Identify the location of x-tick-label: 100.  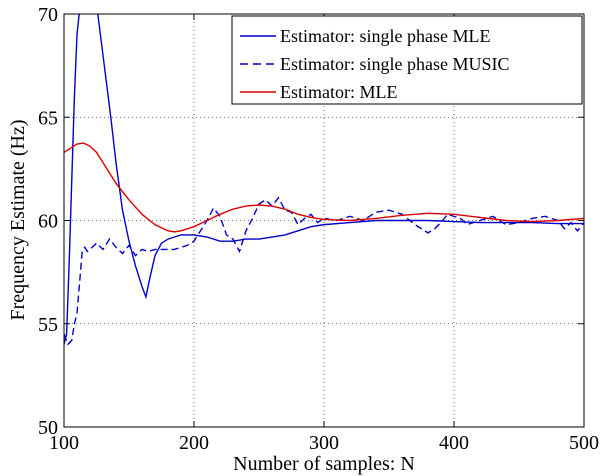
(64, 443).